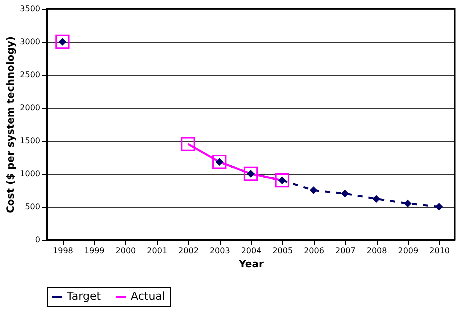 The width and height of the screenshot is (470, 322). I want to click on x-tick-label: 2008, so click(377, 251).